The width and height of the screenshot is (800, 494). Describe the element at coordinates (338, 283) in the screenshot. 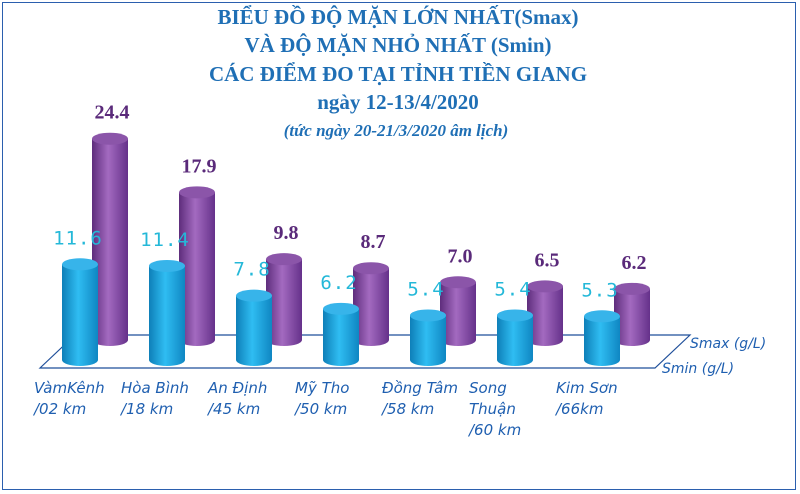

I see `data-label-smin: 6.2` at that location.